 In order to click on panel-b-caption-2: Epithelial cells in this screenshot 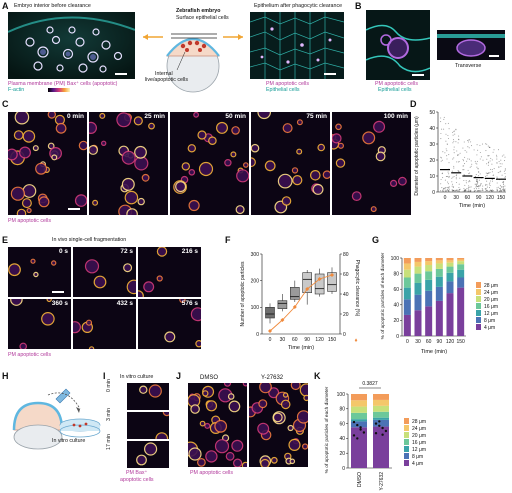, I will do `click(395, 90)`.